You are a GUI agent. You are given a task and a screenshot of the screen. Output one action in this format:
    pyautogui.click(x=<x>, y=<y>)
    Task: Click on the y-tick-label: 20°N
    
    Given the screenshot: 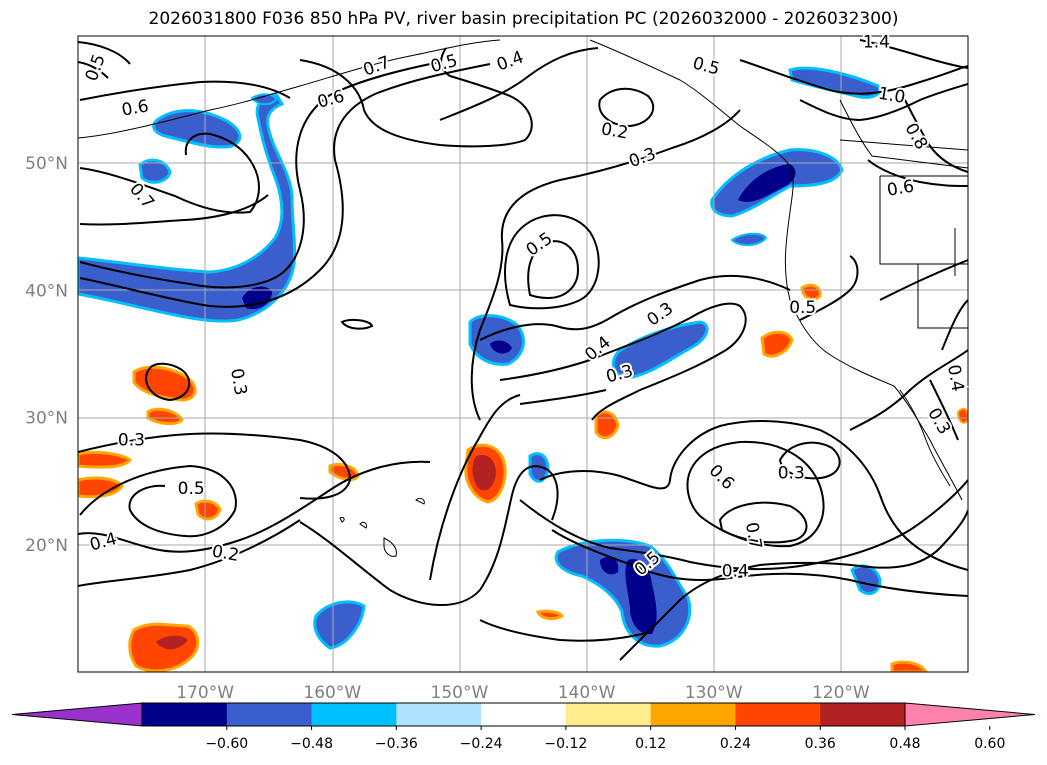 What is the action you would take?
    pyautogui.click(x=46, y=546)
    